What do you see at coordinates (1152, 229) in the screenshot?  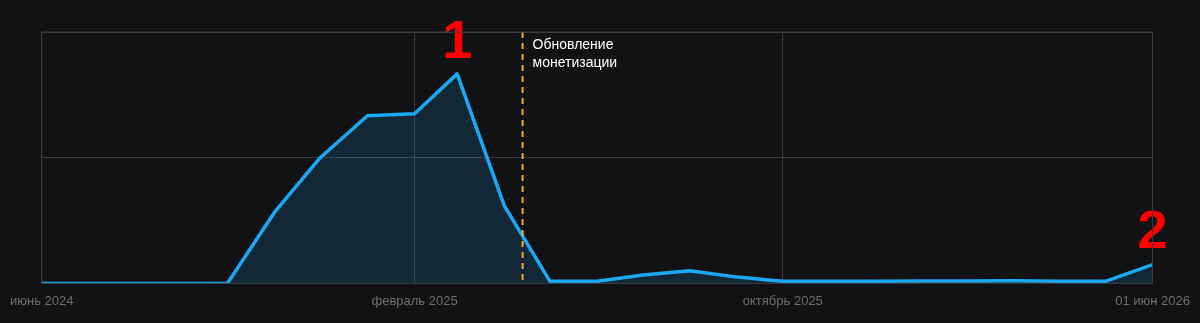 I see `annotation: 2` at bounding box center [1152, 229].